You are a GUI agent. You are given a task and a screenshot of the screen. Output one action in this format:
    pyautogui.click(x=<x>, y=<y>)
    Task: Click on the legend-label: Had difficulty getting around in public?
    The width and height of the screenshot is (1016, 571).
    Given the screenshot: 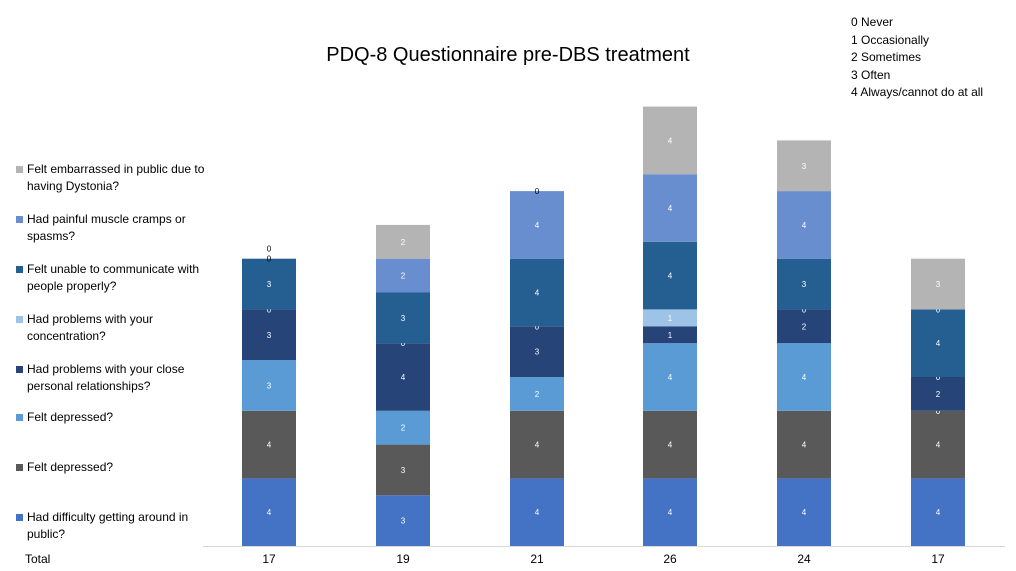 What is the action you would take?
    pyautogui.click(x=108, y=525)
    